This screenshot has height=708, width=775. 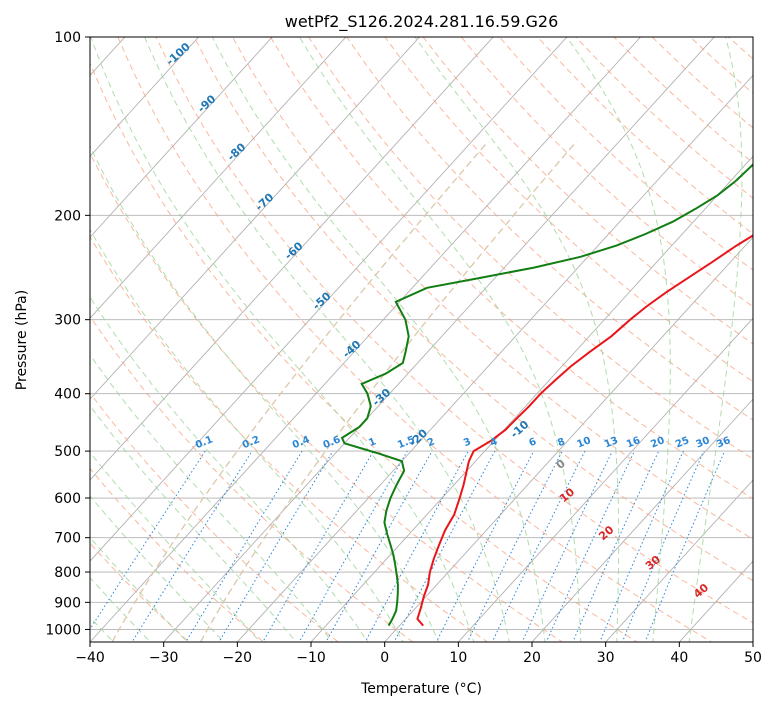 What do you see at coordinates (67, 395) in the screenshot?
I see `y-tick-label: 400` at bounding box center [67, 395].